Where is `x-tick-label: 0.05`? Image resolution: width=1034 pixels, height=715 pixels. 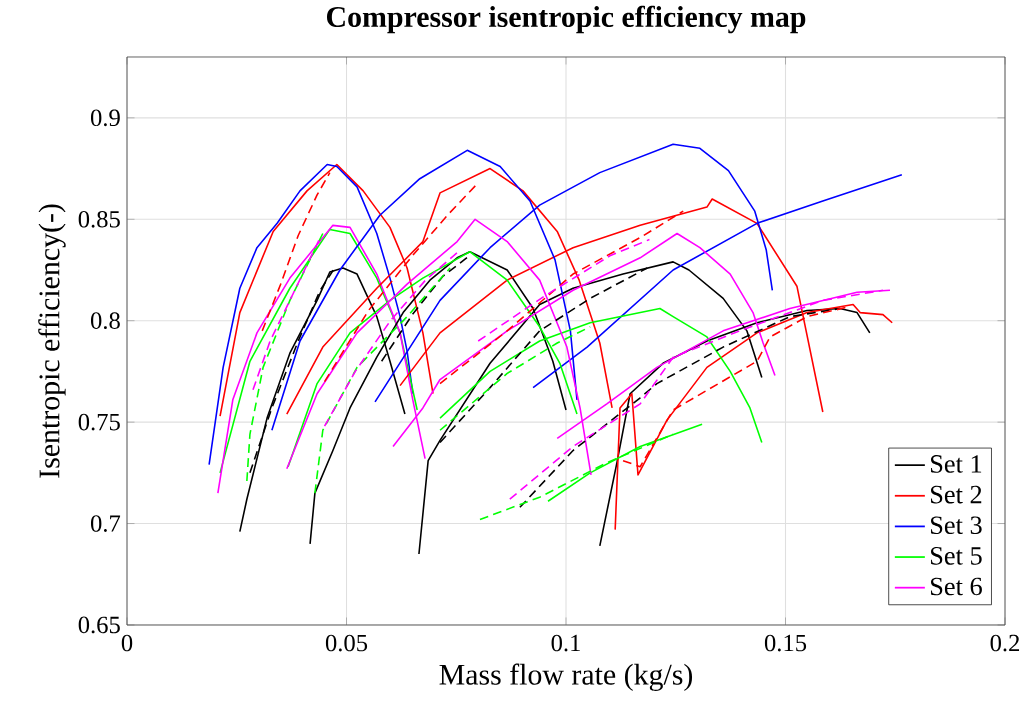
x-tick-label: 0.05 is located at coordinates (346, 643).